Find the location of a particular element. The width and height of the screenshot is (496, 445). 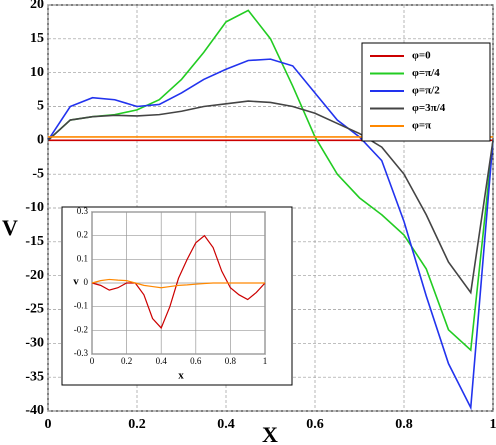

y-tick-label: -35 is located at coordinates (34, 376).